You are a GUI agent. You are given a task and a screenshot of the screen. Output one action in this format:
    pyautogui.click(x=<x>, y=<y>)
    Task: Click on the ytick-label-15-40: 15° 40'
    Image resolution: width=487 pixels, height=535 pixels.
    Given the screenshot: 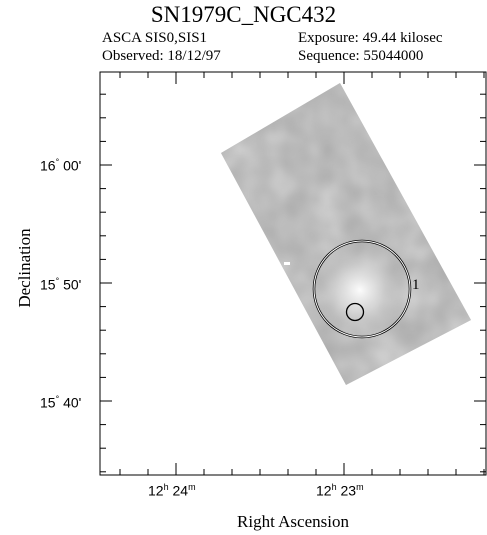 What is the action you would take?
    pyautogui.click(x=61, y=402)
    